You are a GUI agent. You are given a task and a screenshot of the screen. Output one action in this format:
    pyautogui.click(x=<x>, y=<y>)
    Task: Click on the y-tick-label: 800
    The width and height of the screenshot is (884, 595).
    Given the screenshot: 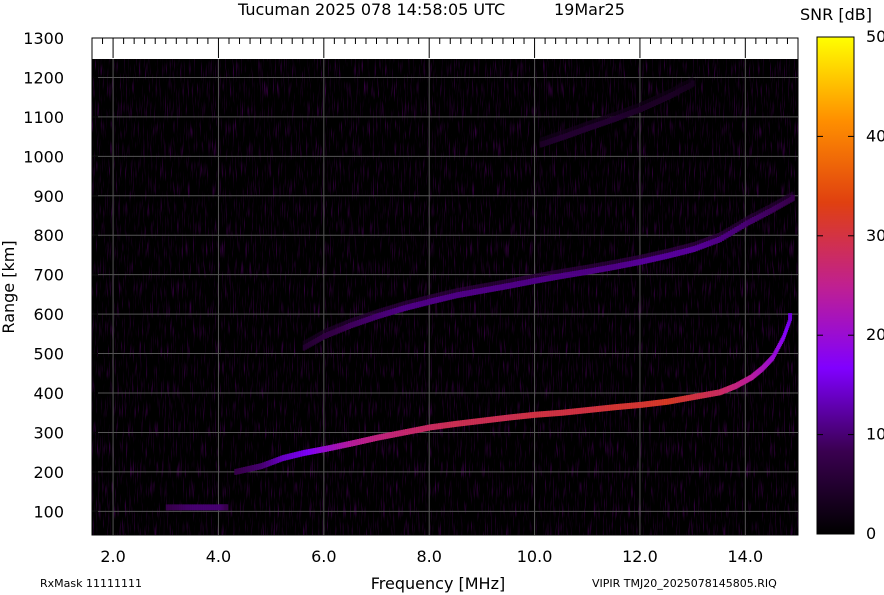 What is the action you would take?
    pyautogui.click(x=48, y=235)
    